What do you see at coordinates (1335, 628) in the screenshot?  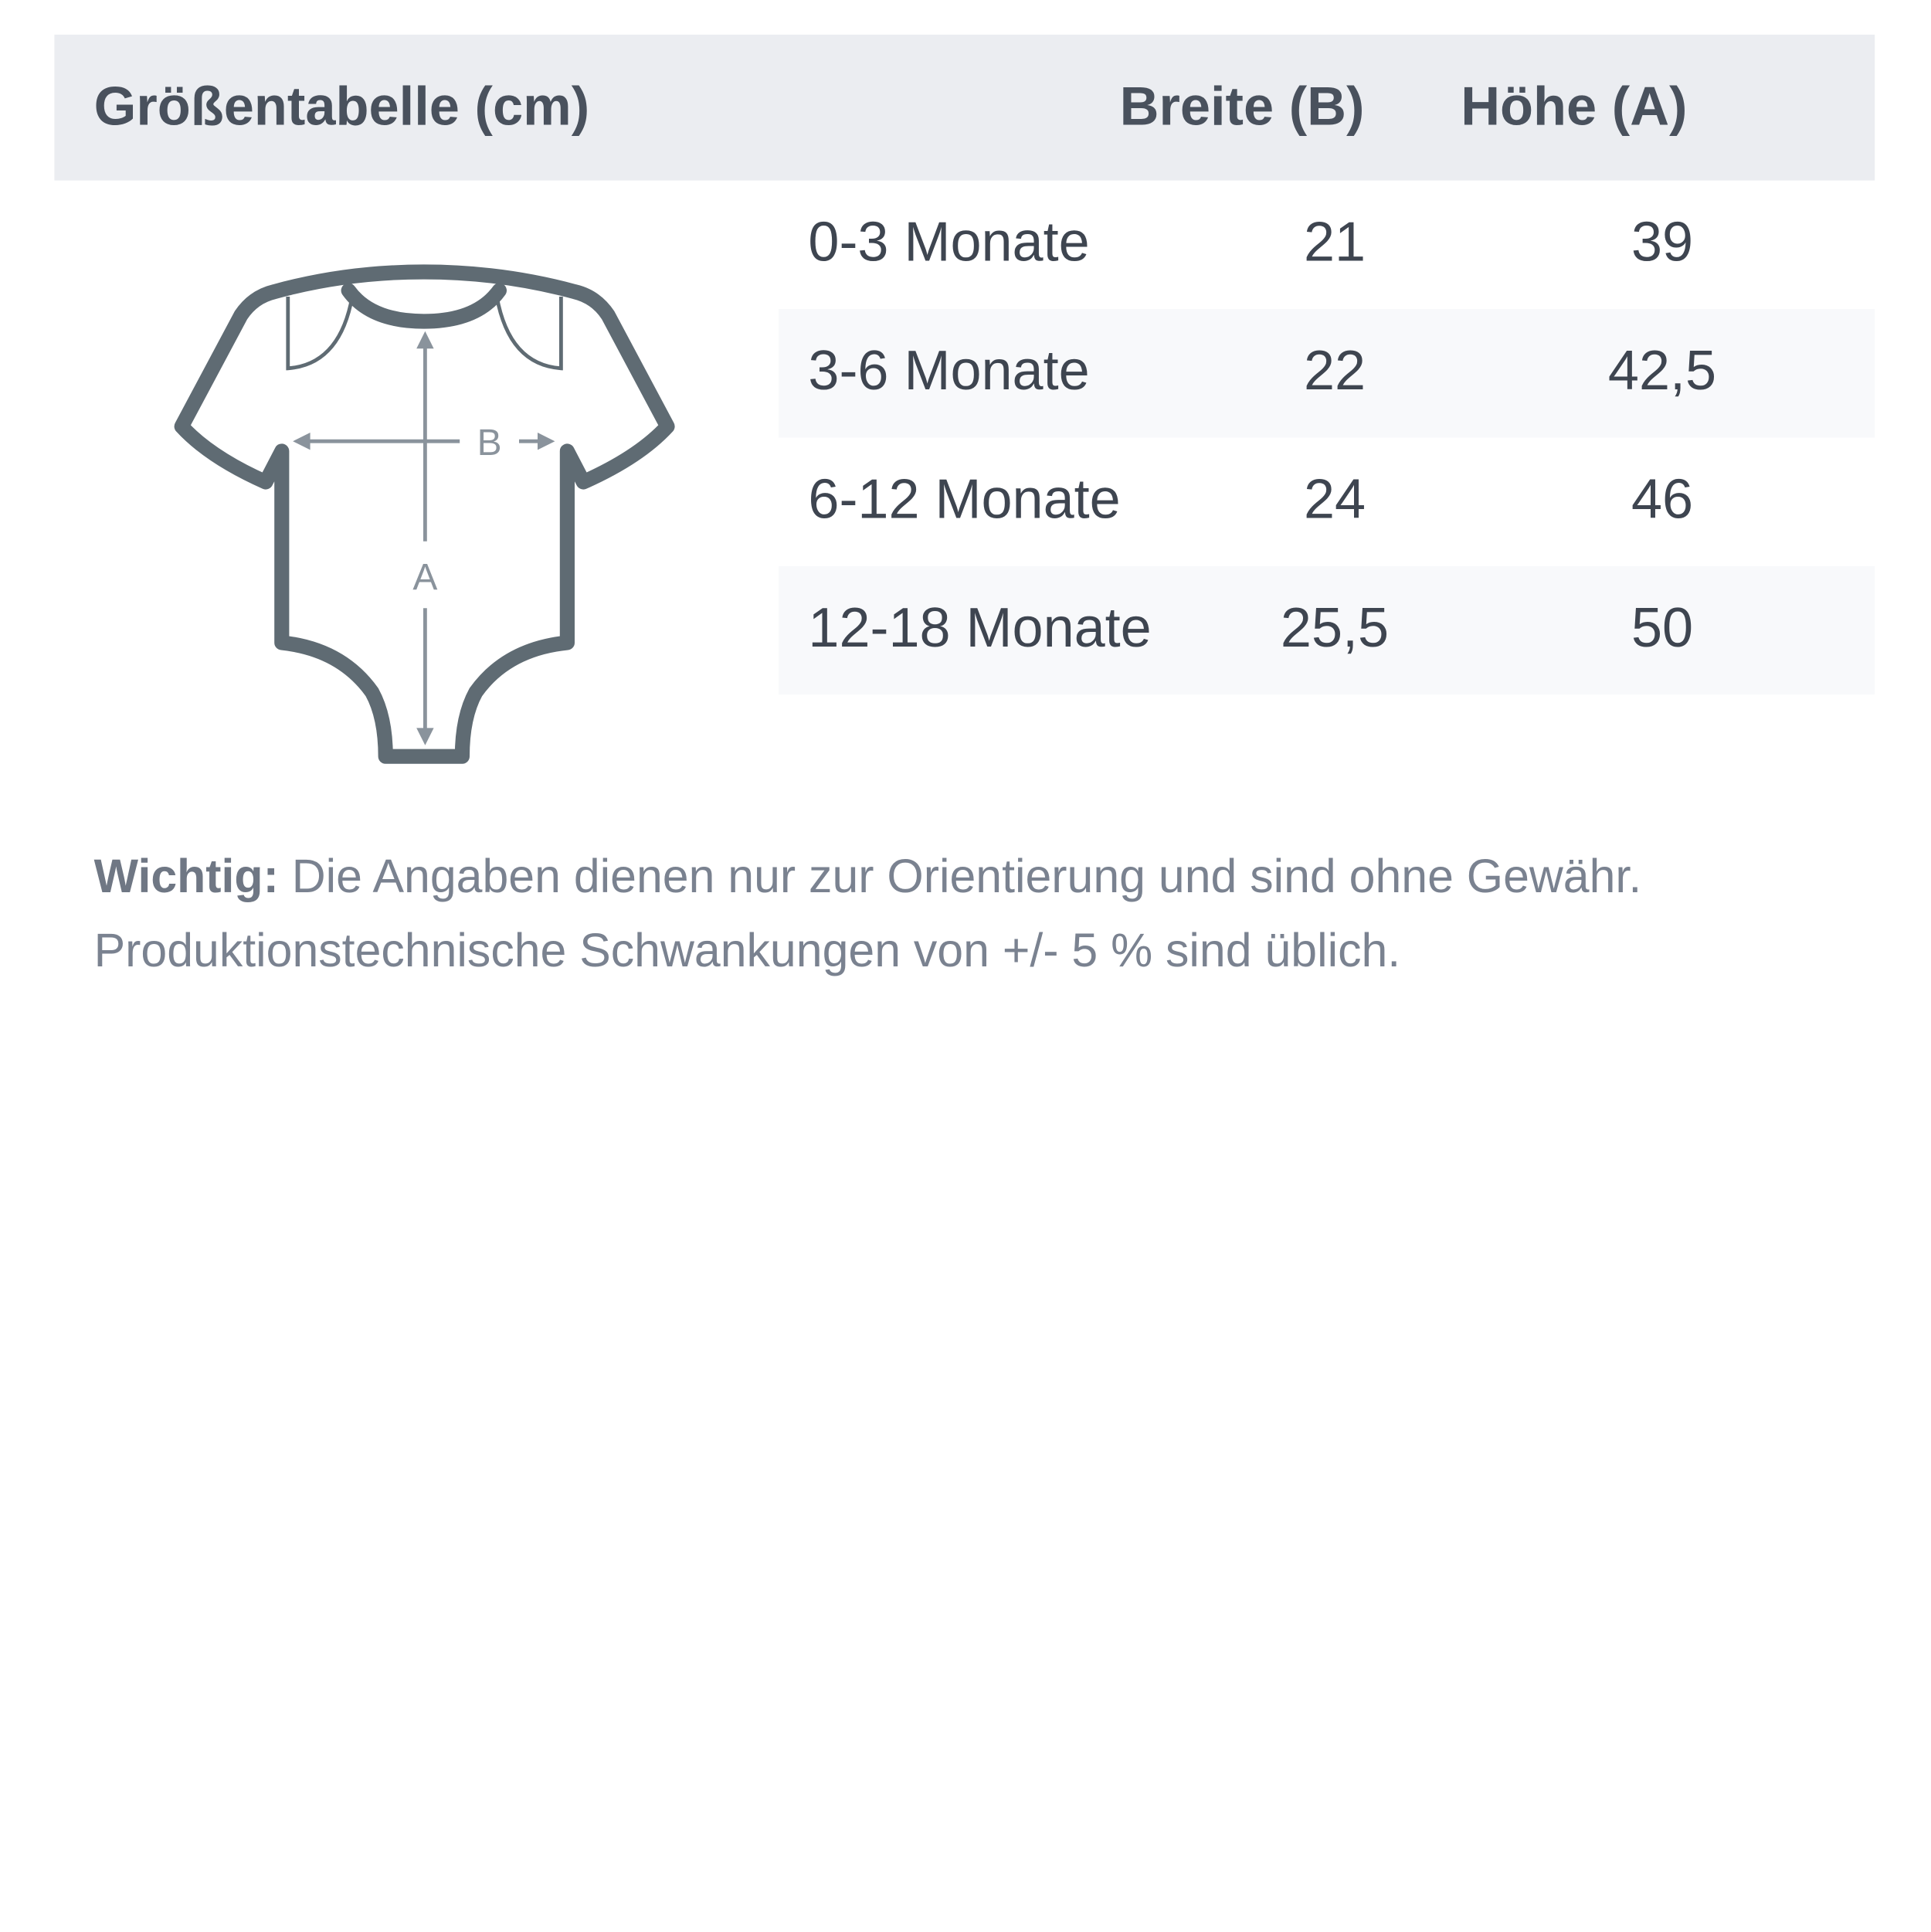 I see `breite-value: 25,5` at bounding box center [1335, 628].